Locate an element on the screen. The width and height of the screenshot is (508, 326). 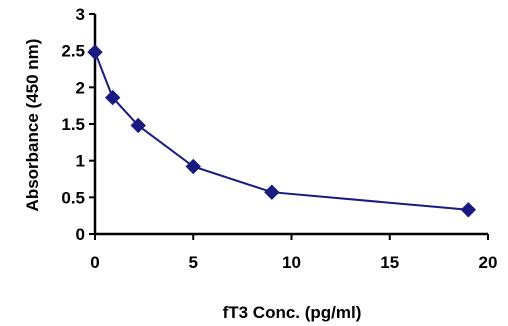
y-axis-ticks: 0 0.5 1 1.5 2 2.5 3 is located at coordinates (78, 124).